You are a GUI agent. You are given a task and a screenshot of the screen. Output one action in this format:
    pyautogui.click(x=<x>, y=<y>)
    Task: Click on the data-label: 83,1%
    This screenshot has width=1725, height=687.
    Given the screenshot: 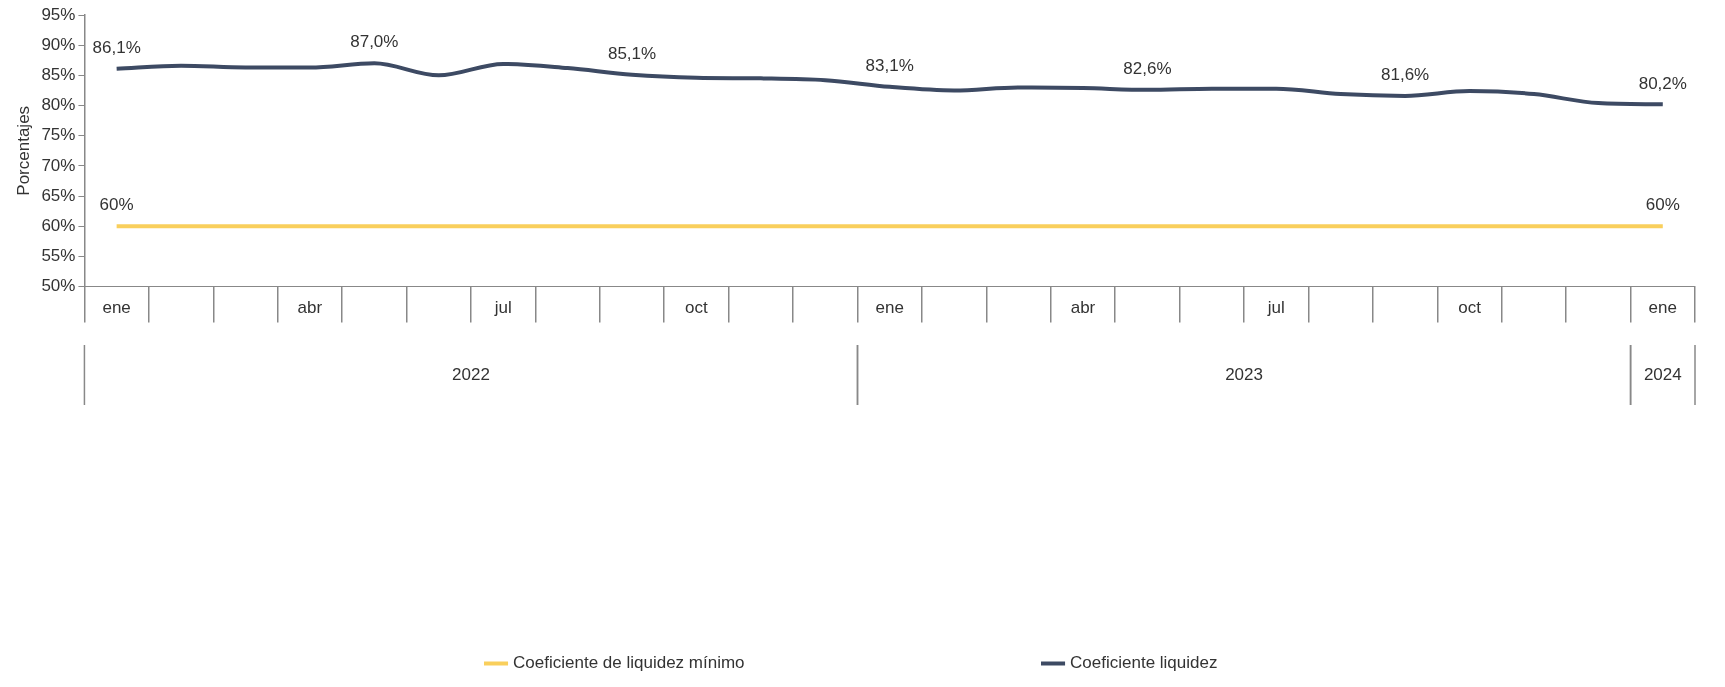 What is the action you would take?
    pyautogui.click(x=889, y=66)
    